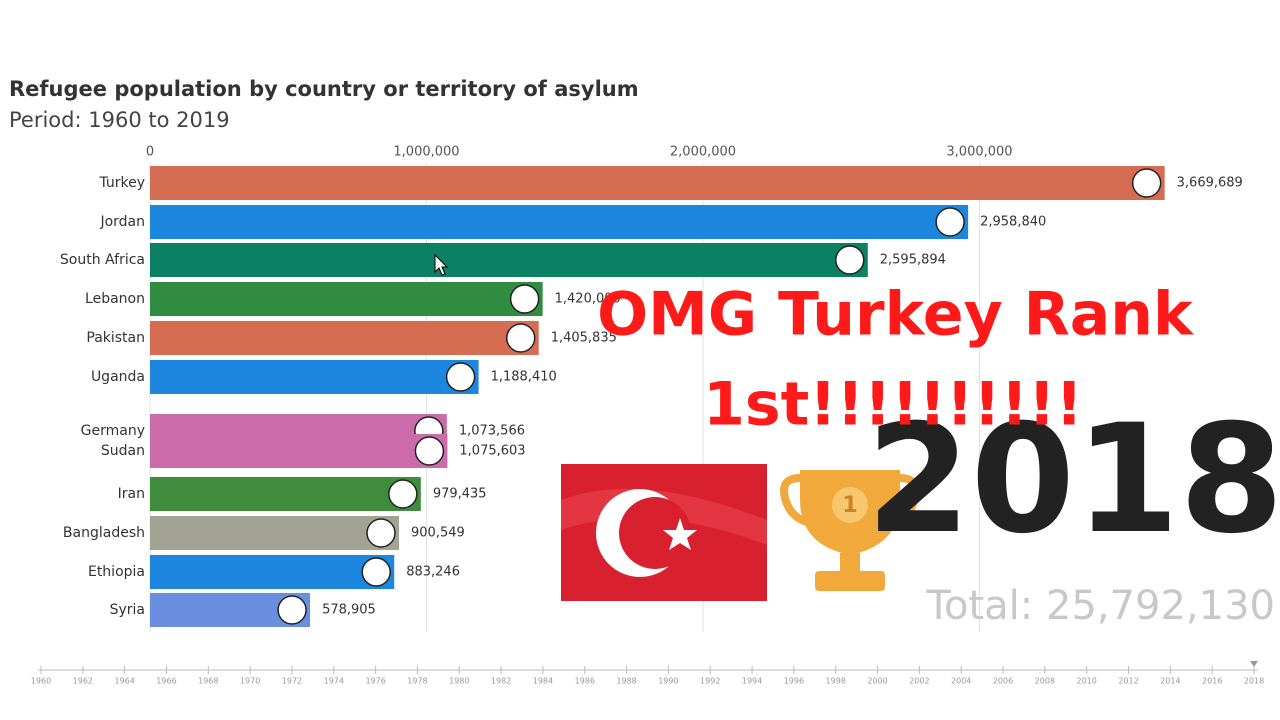 This screenshot has height=720, width=1280. What do you see at coordinates (585, 681) in the screenshot?
I see `timeline-label: 1986` at bounding box center [585, 681].